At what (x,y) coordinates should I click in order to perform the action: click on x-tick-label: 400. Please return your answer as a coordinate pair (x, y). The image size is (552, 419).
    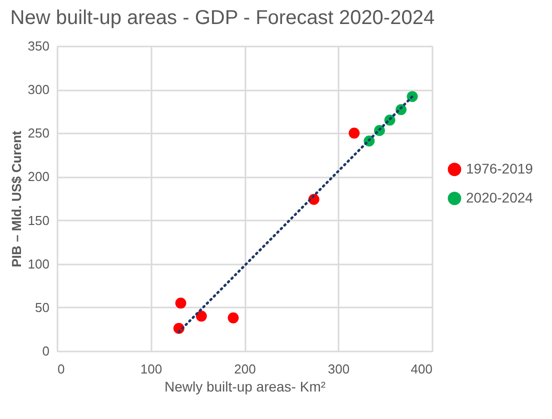
    Looking at the image, I should click on (421, 369).